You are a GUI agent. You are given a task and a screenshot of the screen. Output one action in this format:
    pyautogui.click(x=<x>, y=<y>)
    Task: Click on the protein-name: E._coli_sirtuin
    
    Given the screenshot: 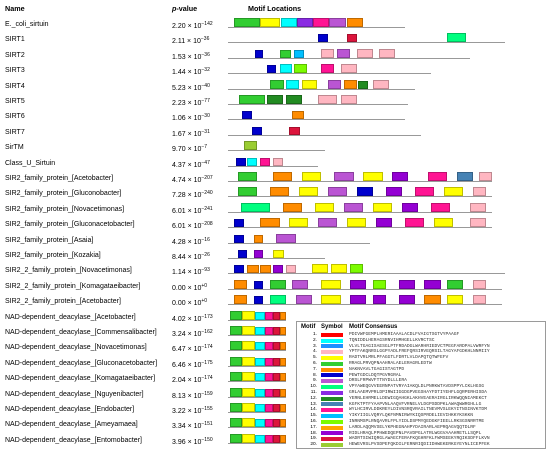 What is the action you would take?
    pyautogui.click(x=27, y=24)
    